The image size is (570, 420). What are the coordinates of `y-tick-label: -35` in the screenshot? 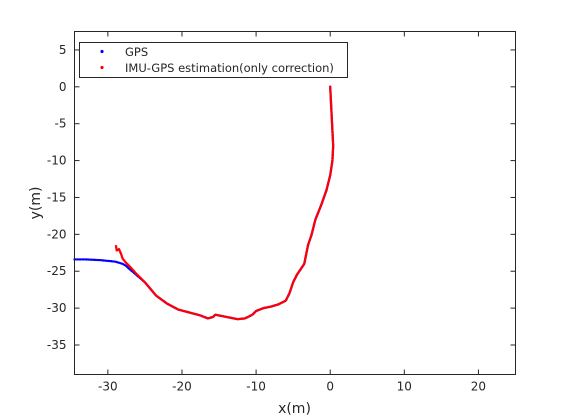 It's located at (57, 345).